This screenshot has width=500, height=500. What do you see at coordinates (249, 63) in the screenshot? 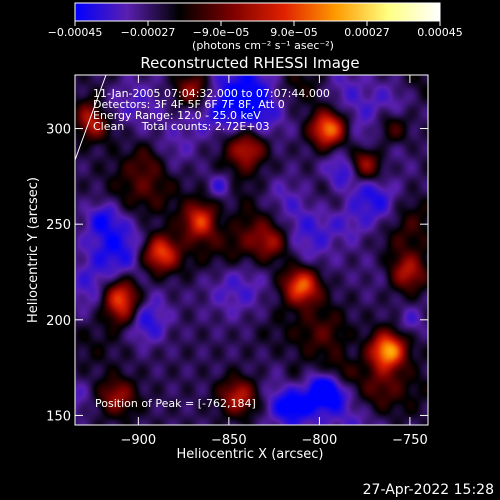
I see `chart-title: Reconstructed RHESSI Image` at bounding box center [249, 63].